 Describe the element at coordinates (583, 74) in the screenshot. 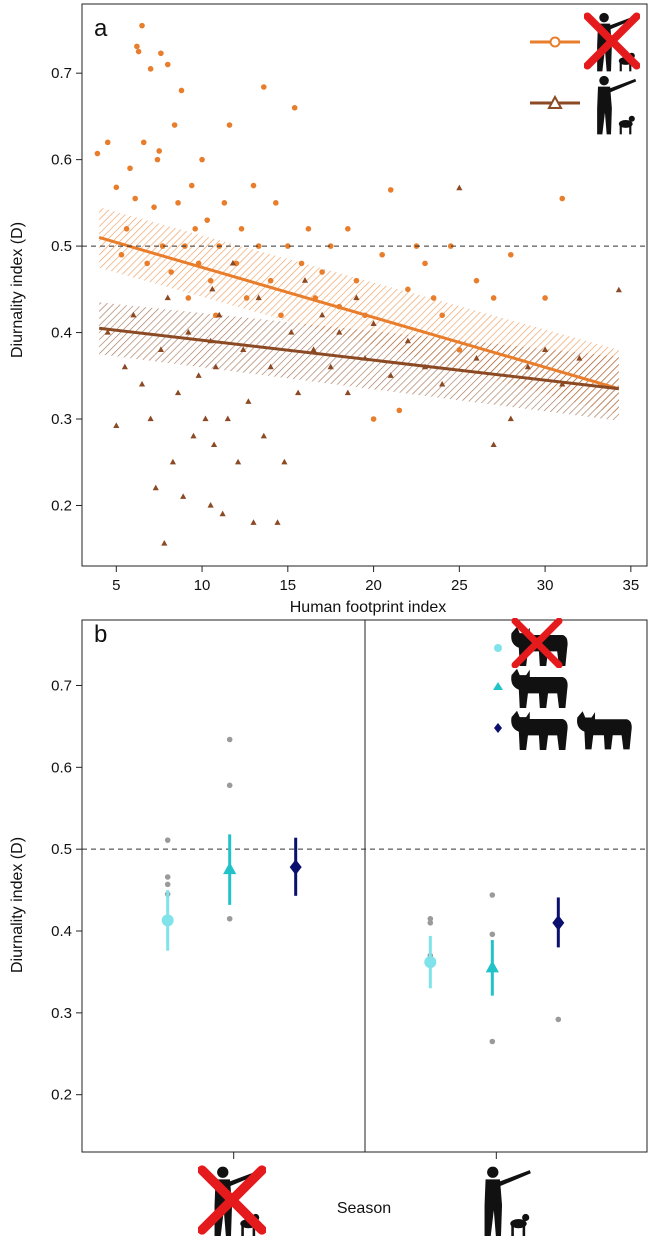

I see `panel-a-legend` at that location.